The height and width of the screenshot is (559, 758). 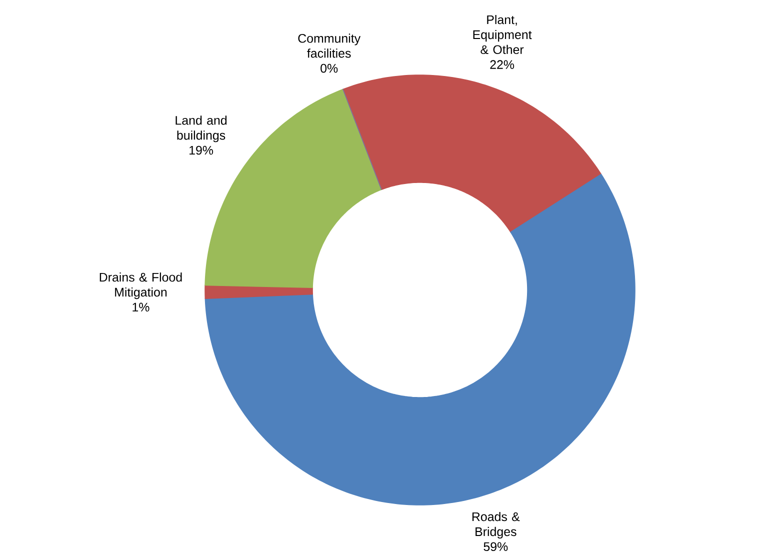 What do you see at coordinates (502, 34) in the screenshot?
I see `slice-label: Plant, Equipment & Other` at bounding box center [502, 34].